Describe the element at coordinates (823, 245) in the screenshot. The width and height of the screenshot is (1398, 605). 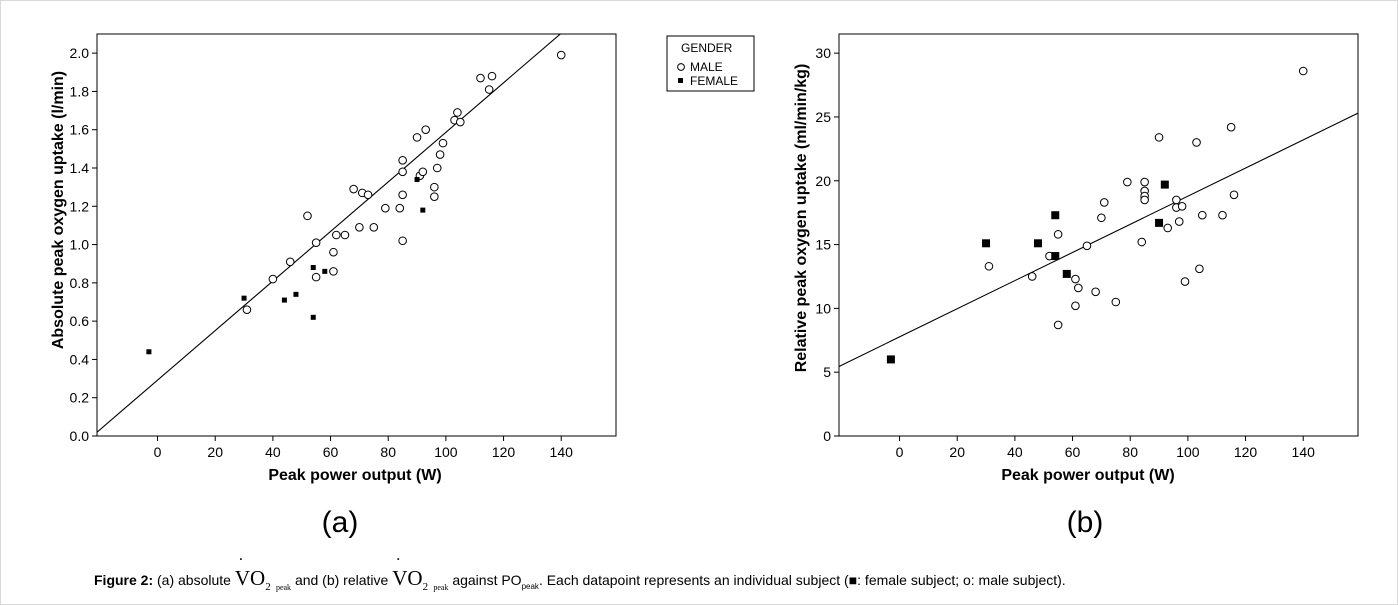
I see `y-tick-label-b-3: 15` at that location.